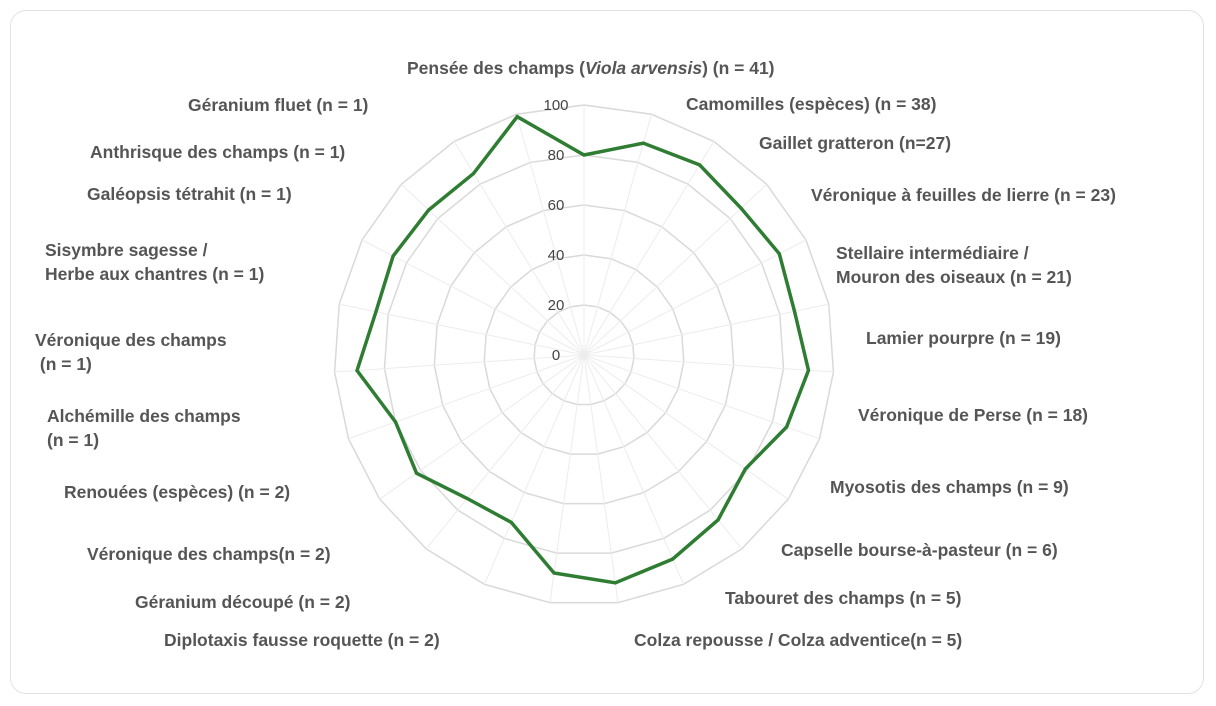 Image resolution: width=1216 pixels, height=706 pixels. Describe the element at coordinates (798, 640) in the screenshot. I see `category-label-10: Colza repousse / Colza adventice(n = 5)` at that location.